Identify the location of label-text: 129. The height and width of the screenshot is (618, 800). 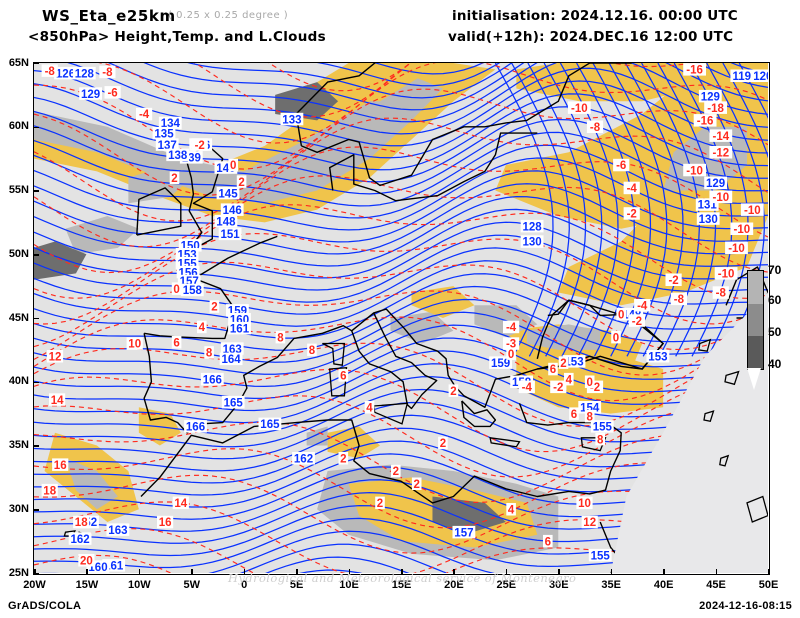
(90, 95).